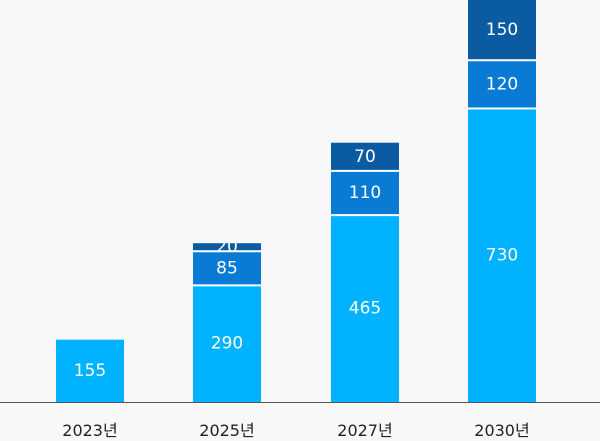  I want to click on data-label: 290, so click(227, 344).